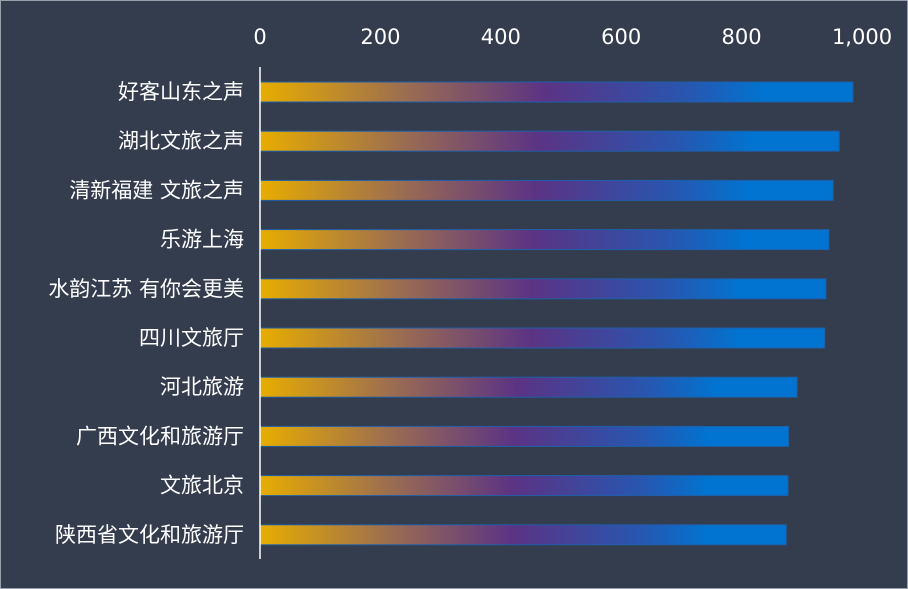 This screenshot has width=908, height=589. Describe the element at coordinates (621, 37) in the screenshot. I see `x-tick-label: 600` at that location.